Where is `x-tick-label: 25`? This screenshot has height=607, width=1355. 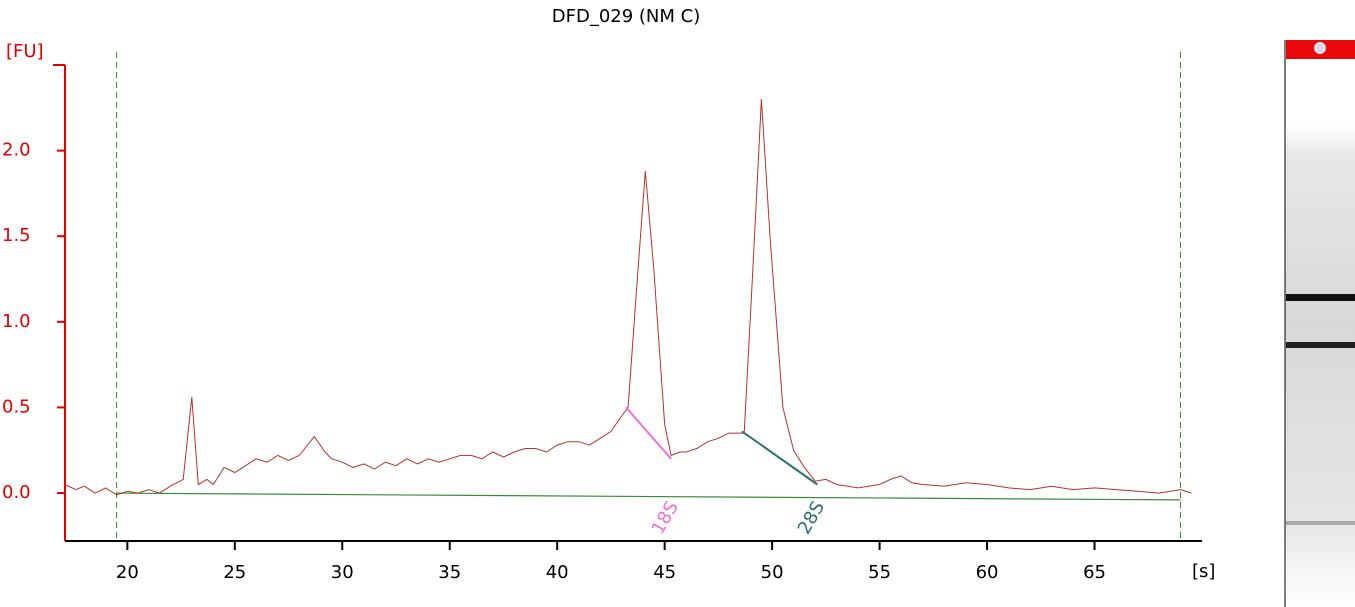
x-tick-label: 25 is located at coordinates (234, 572).